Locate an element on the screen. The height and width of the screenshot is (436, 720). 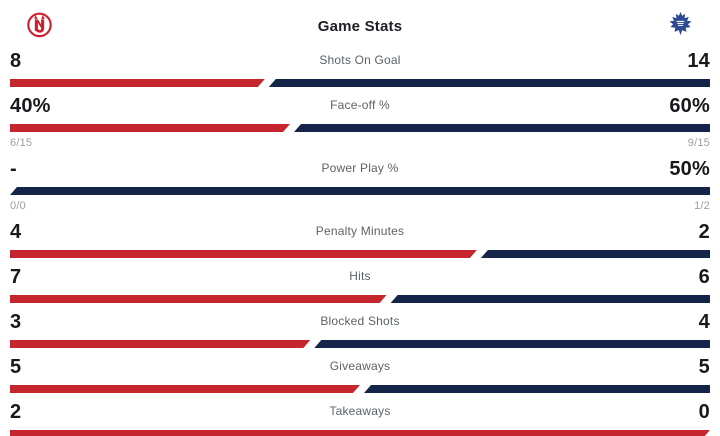
away-value: 5 is located at coordinates (704, 367).